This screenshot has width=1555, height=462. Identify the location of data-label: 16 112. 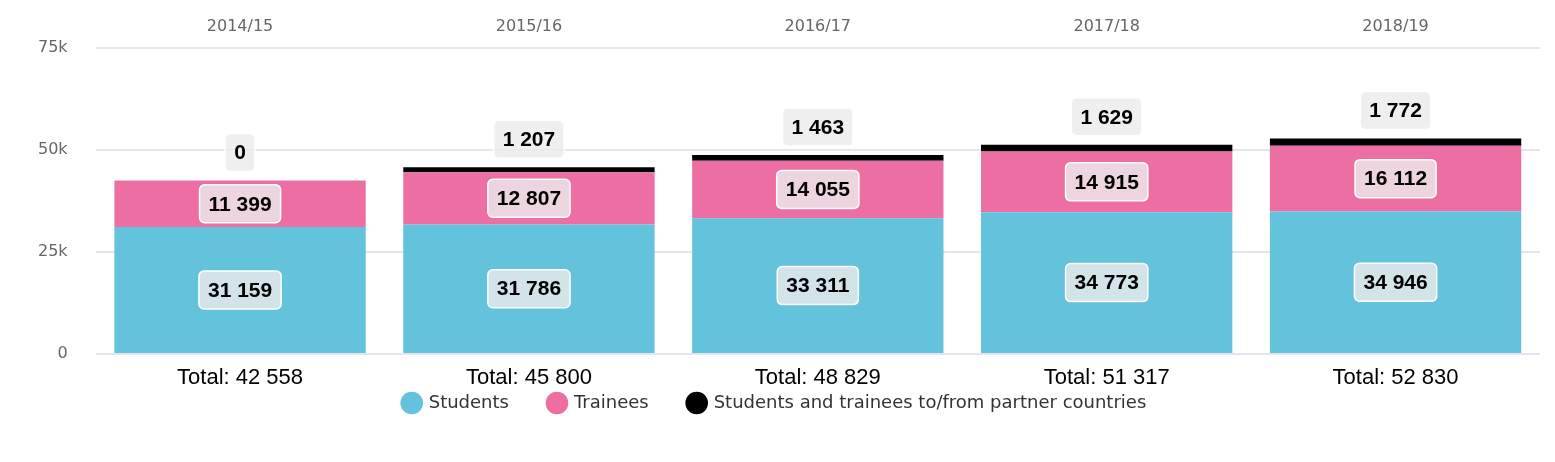
(1396, 178).